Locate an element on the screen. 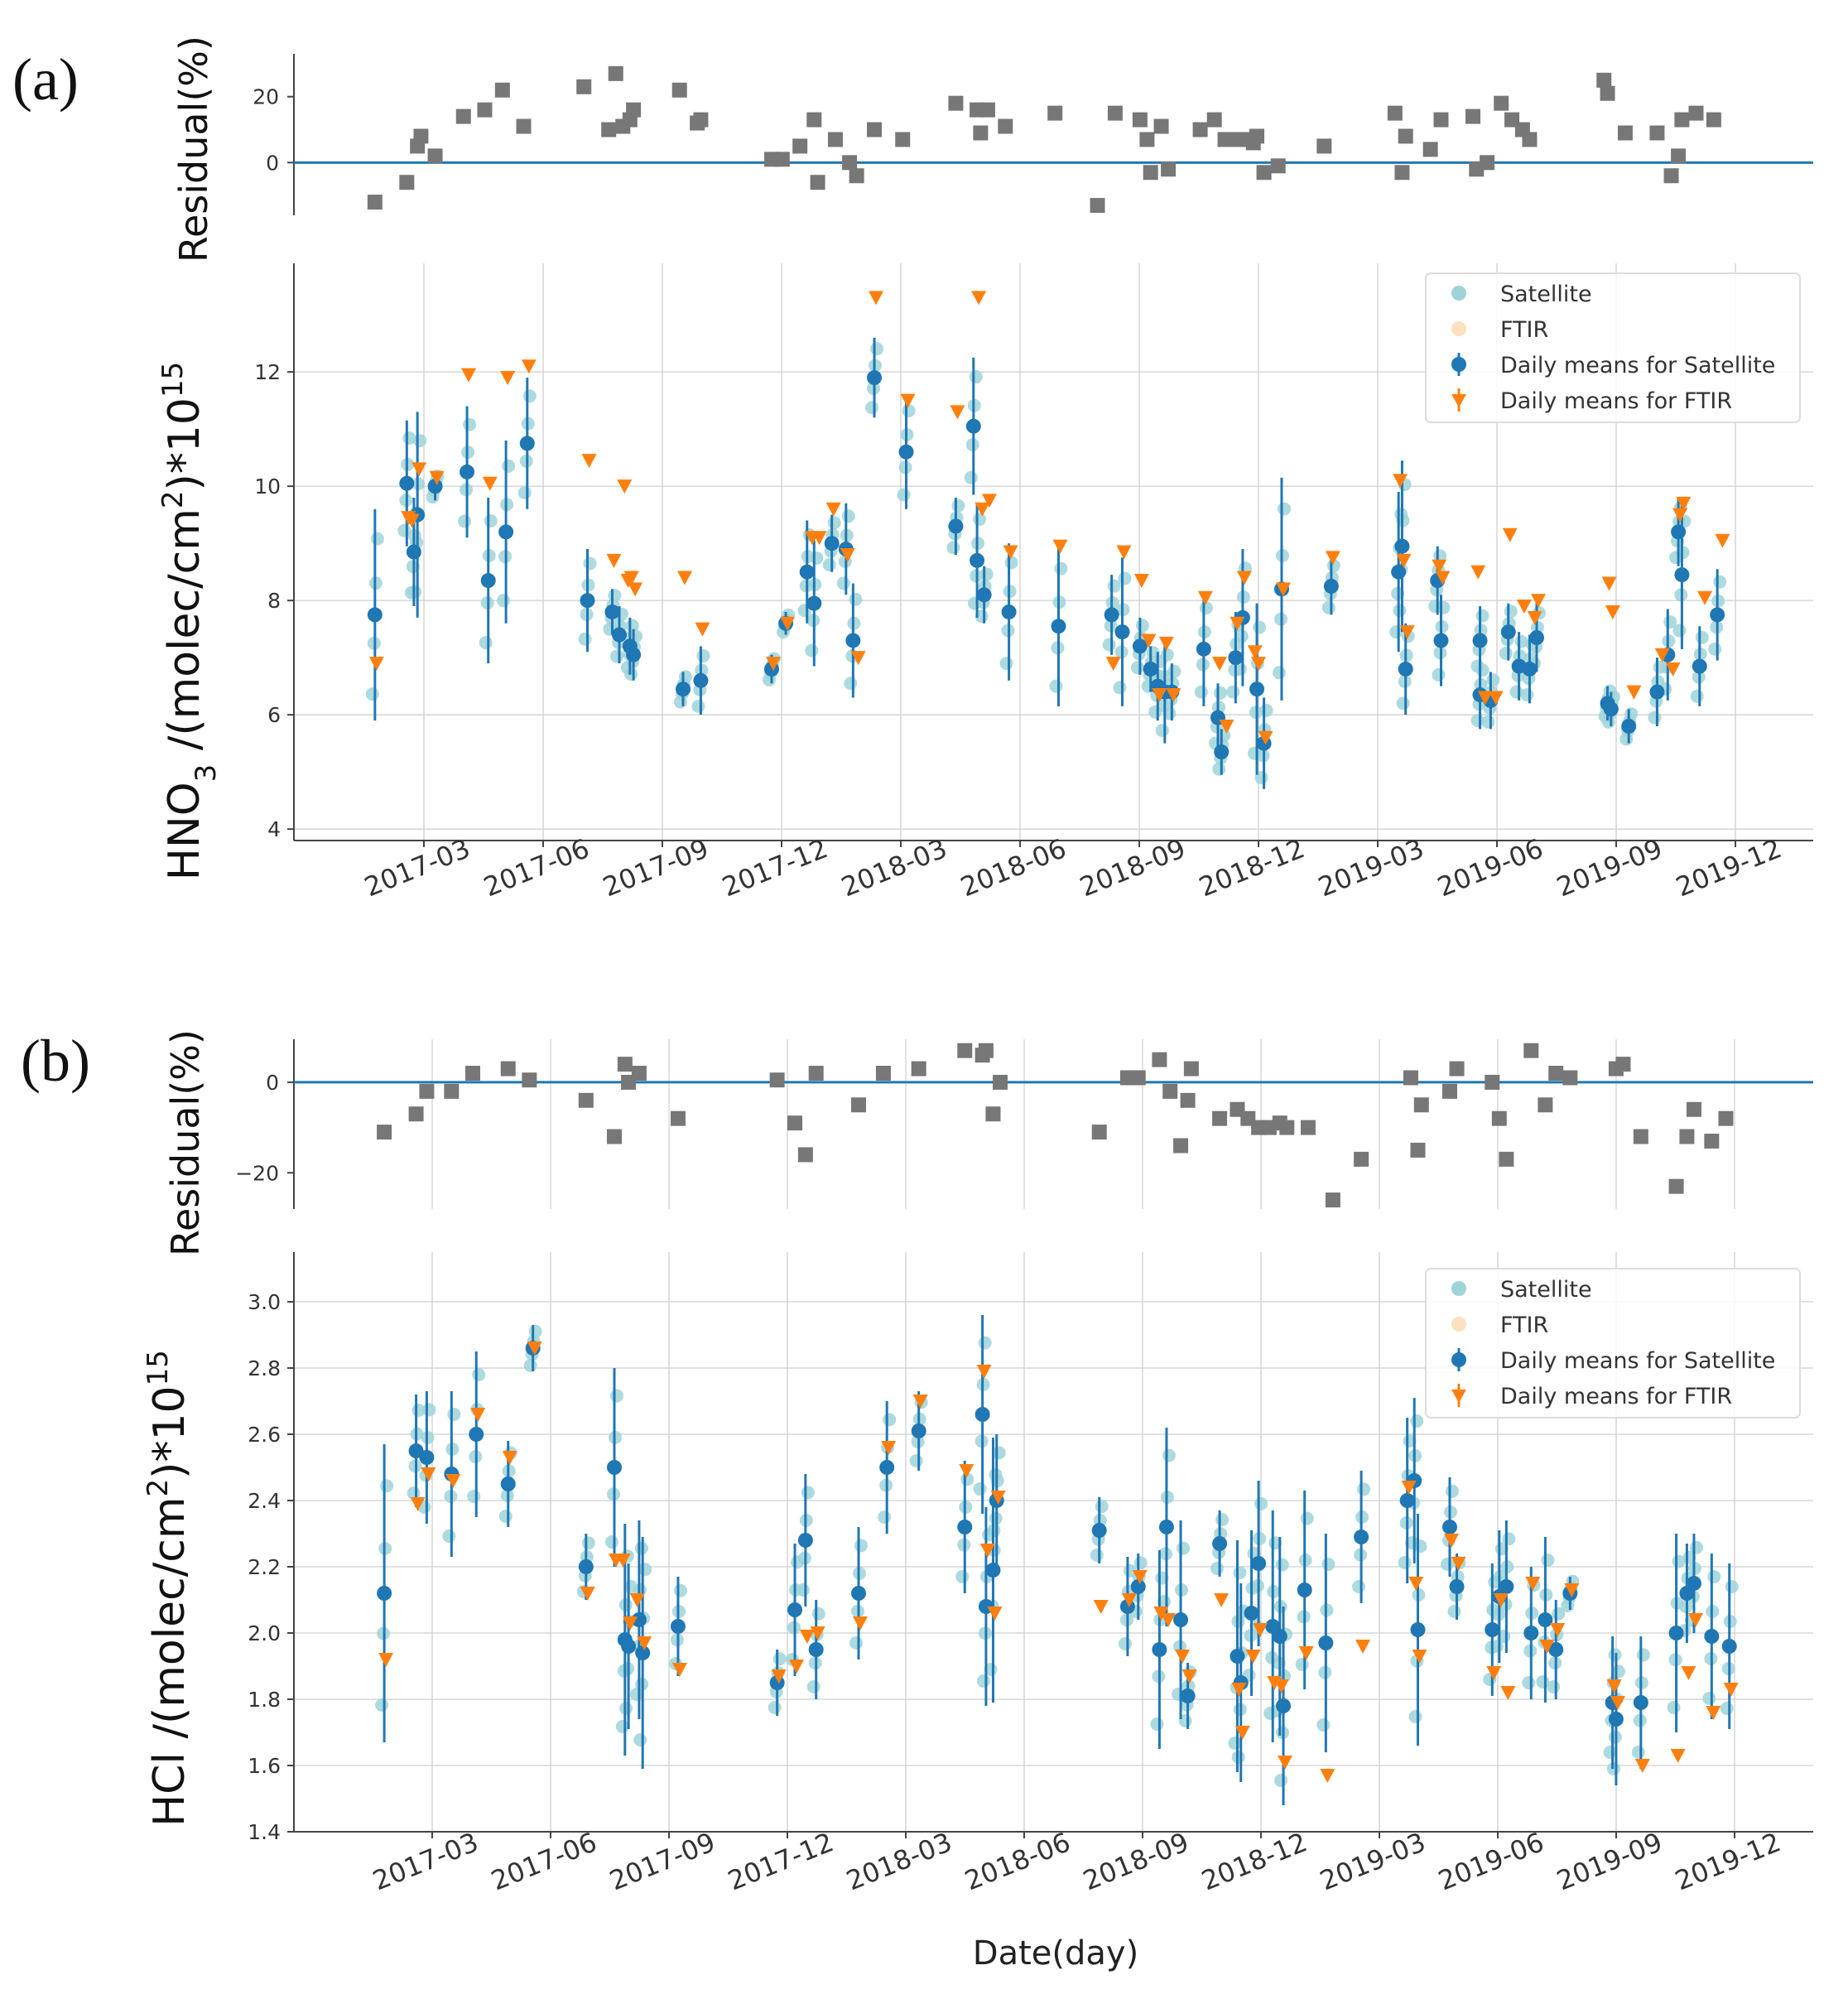 The height and width of the screenshot is (2004, 1848). legend-b-entry-sat-mean: Daily means for Satellite is located at coordinates (1637, 1361).